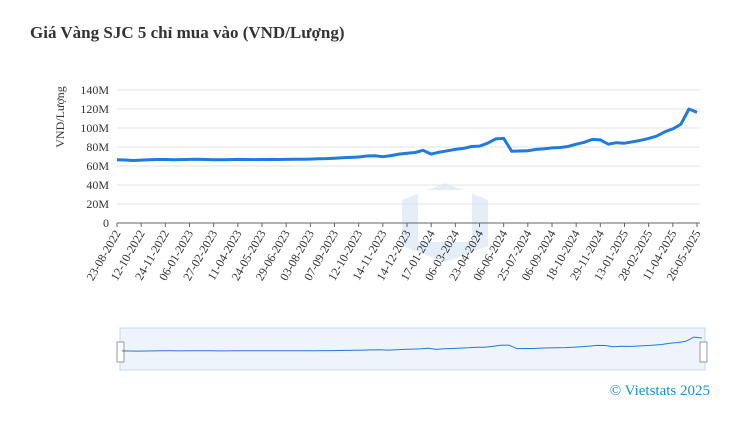 Image resolution: width=744 pixels, height=445 pixels. Describe the element at coordinates (412, 344) in the screenshot. I see `zoom-preview-line` at that location.